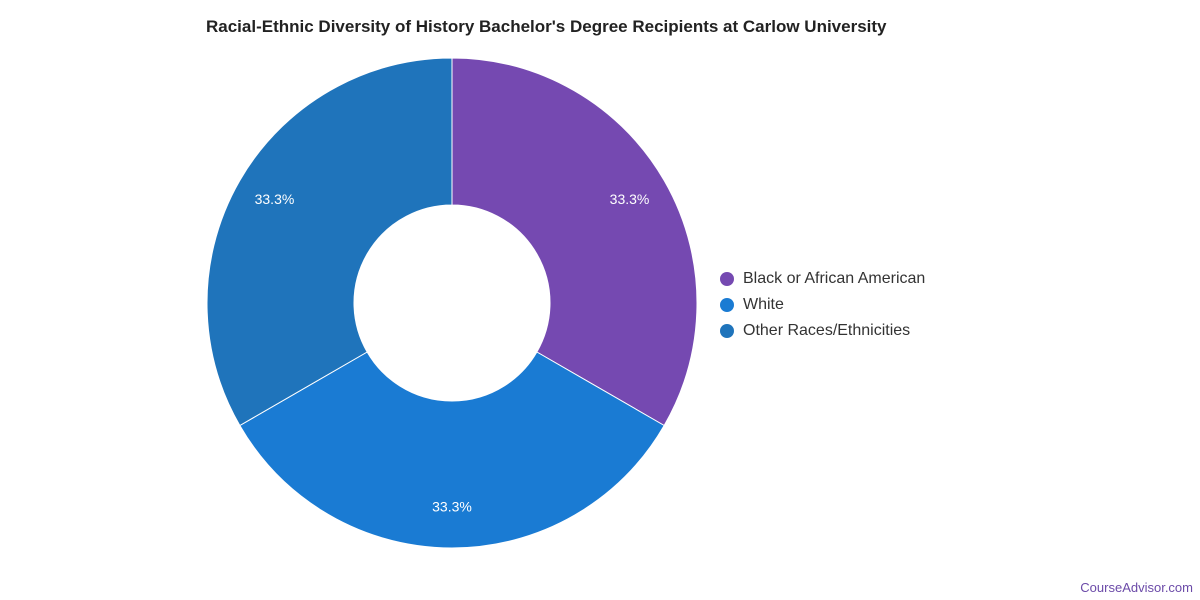 This screenshot has height=600, width=1200. What do you see at coordinates (630, 199) in the screenshot?
I see `slice-label-1: 33.3%` at bounding box center [630, 199].